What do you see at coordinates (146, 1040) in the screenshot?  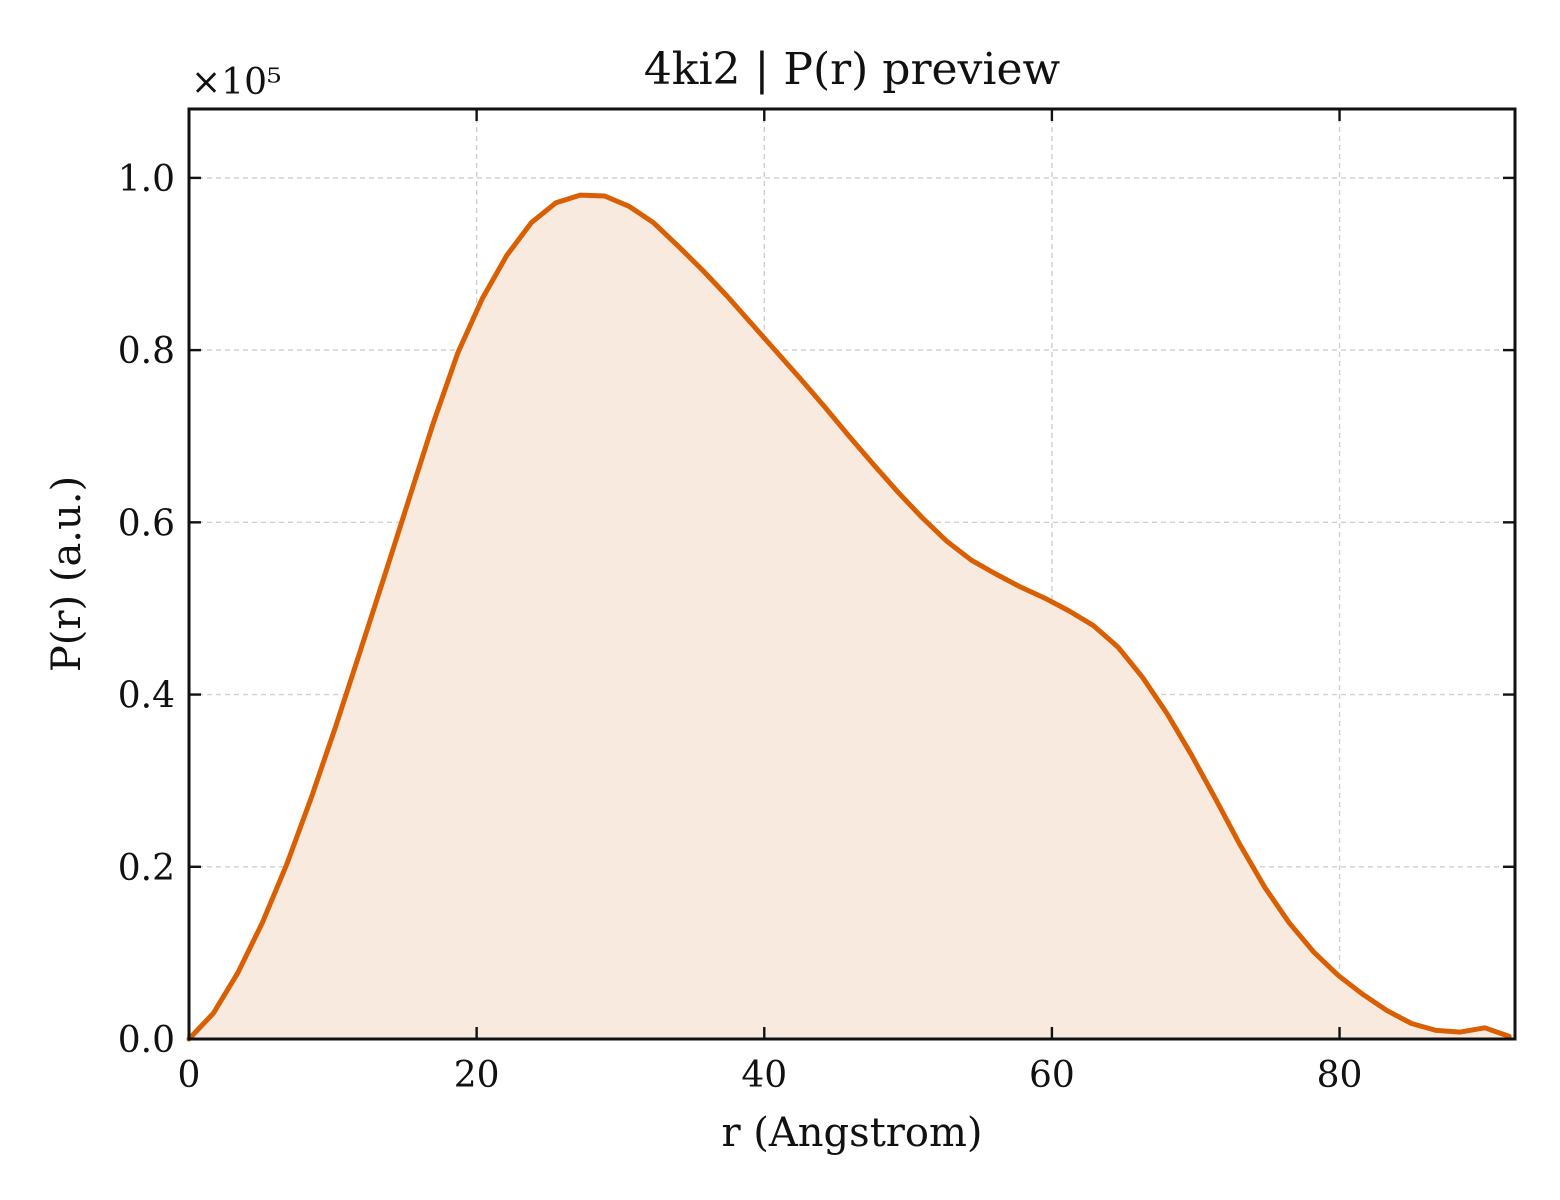 I see `y-tick-label: 0.0` at bounding box center [146, 1040].